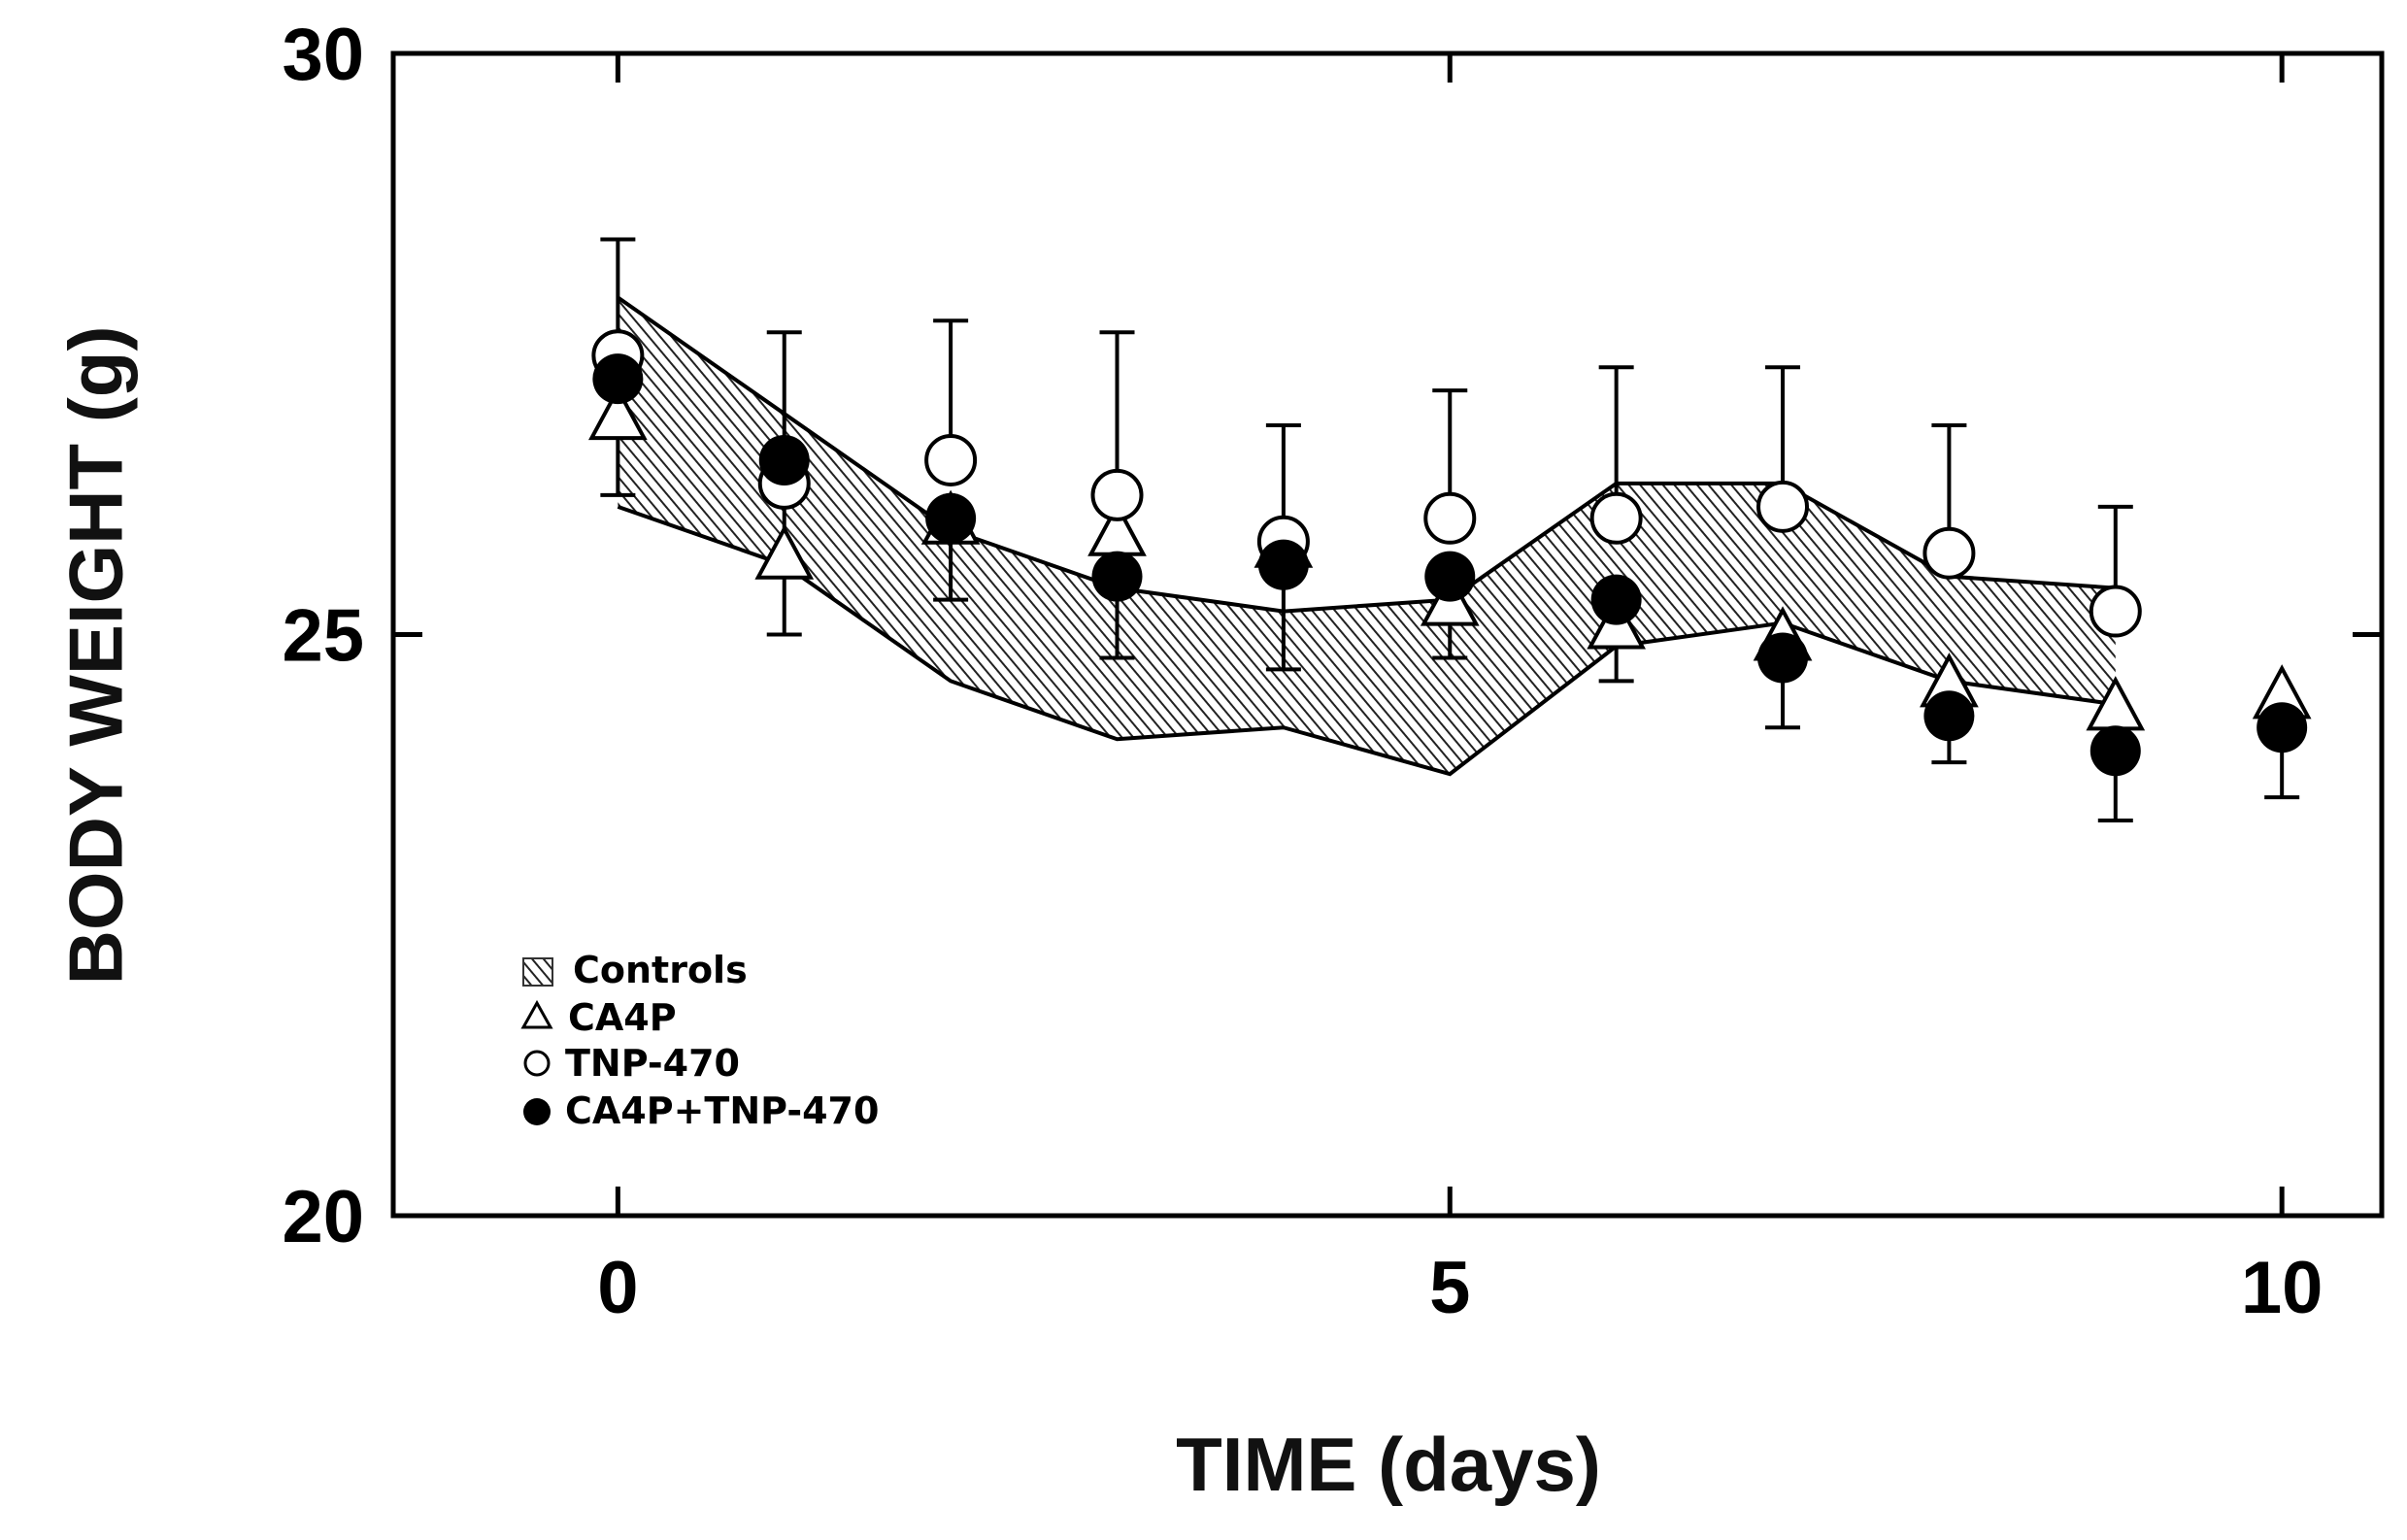  I want to click on y-tick-label: 20, so click(323, 1217).